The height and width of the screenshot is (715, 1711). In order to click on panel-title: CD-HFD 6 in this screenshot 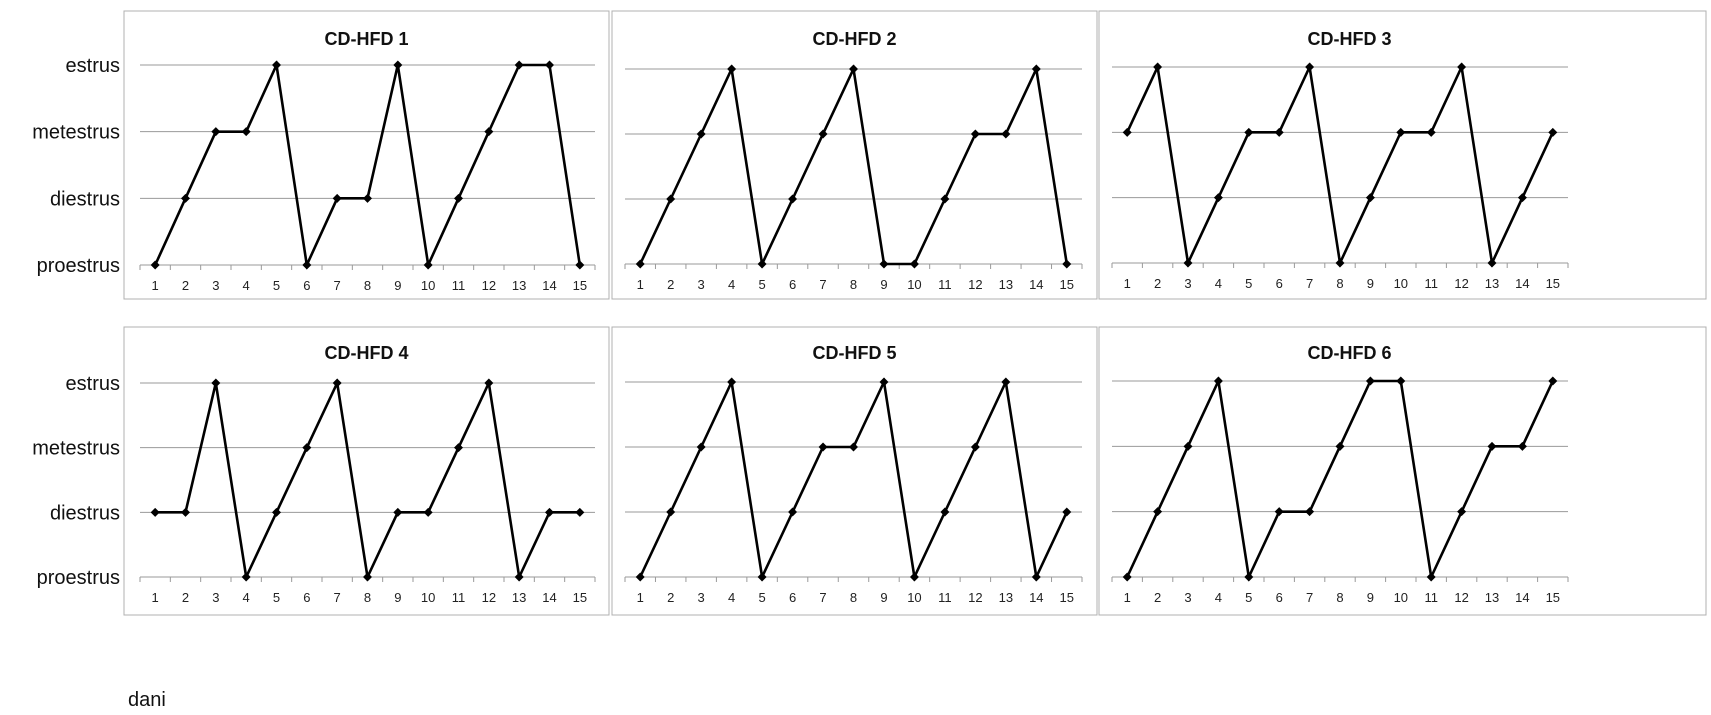, I will do `click(1350, 353)`.